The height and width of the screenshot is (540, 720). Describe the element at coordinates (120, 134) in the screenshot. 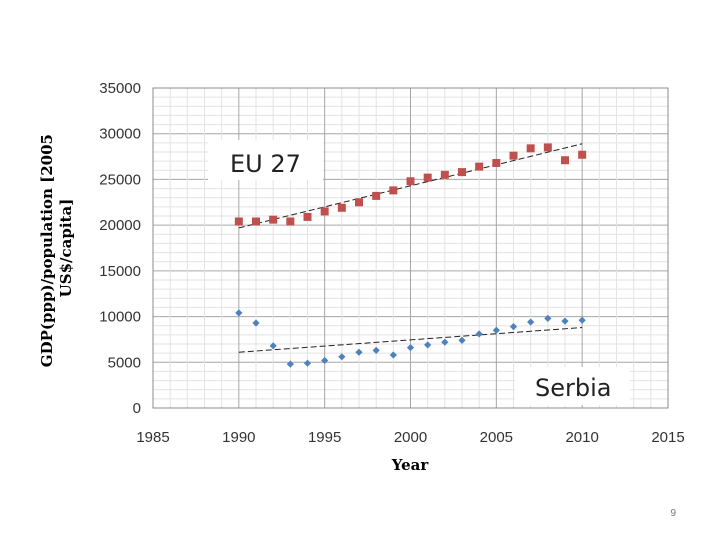

I see `y-tick-label: 30000` at that location.